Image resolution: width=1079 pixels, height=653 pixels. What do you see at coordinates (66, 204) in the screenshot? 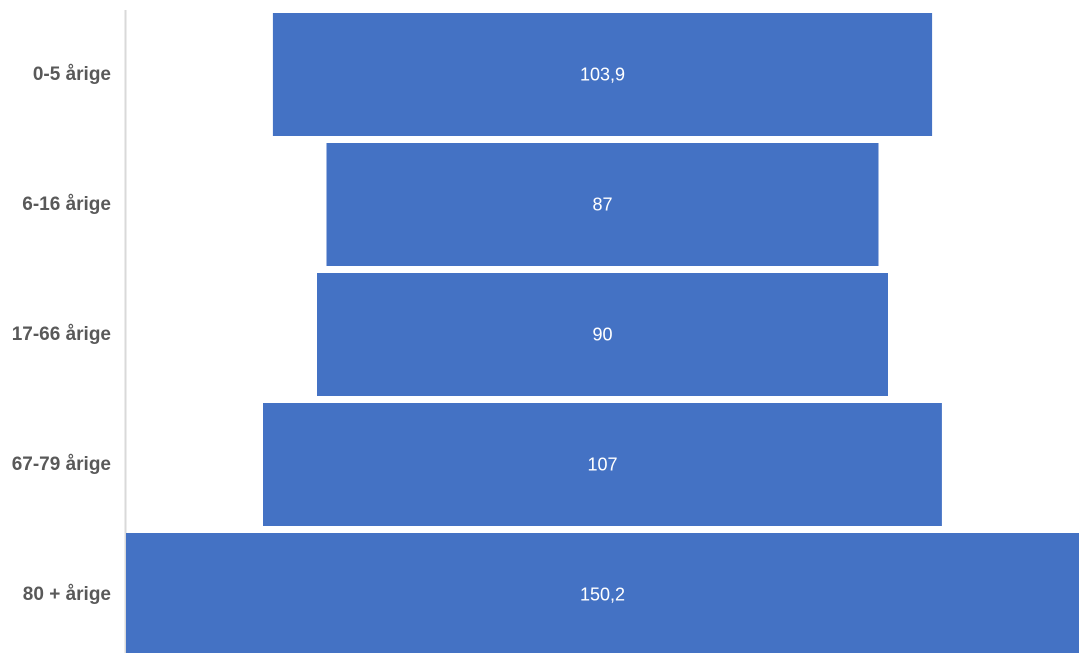
I see `category-label-1: 6-16 årige` at bounding box center [66, 204].